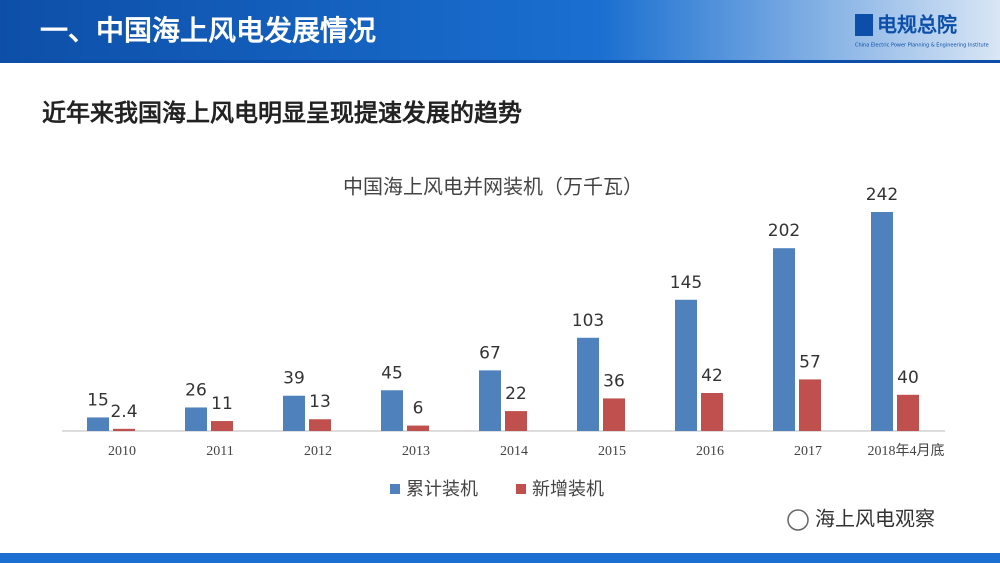  I want to click on x-tick-label: 2015, so click(612, 451).